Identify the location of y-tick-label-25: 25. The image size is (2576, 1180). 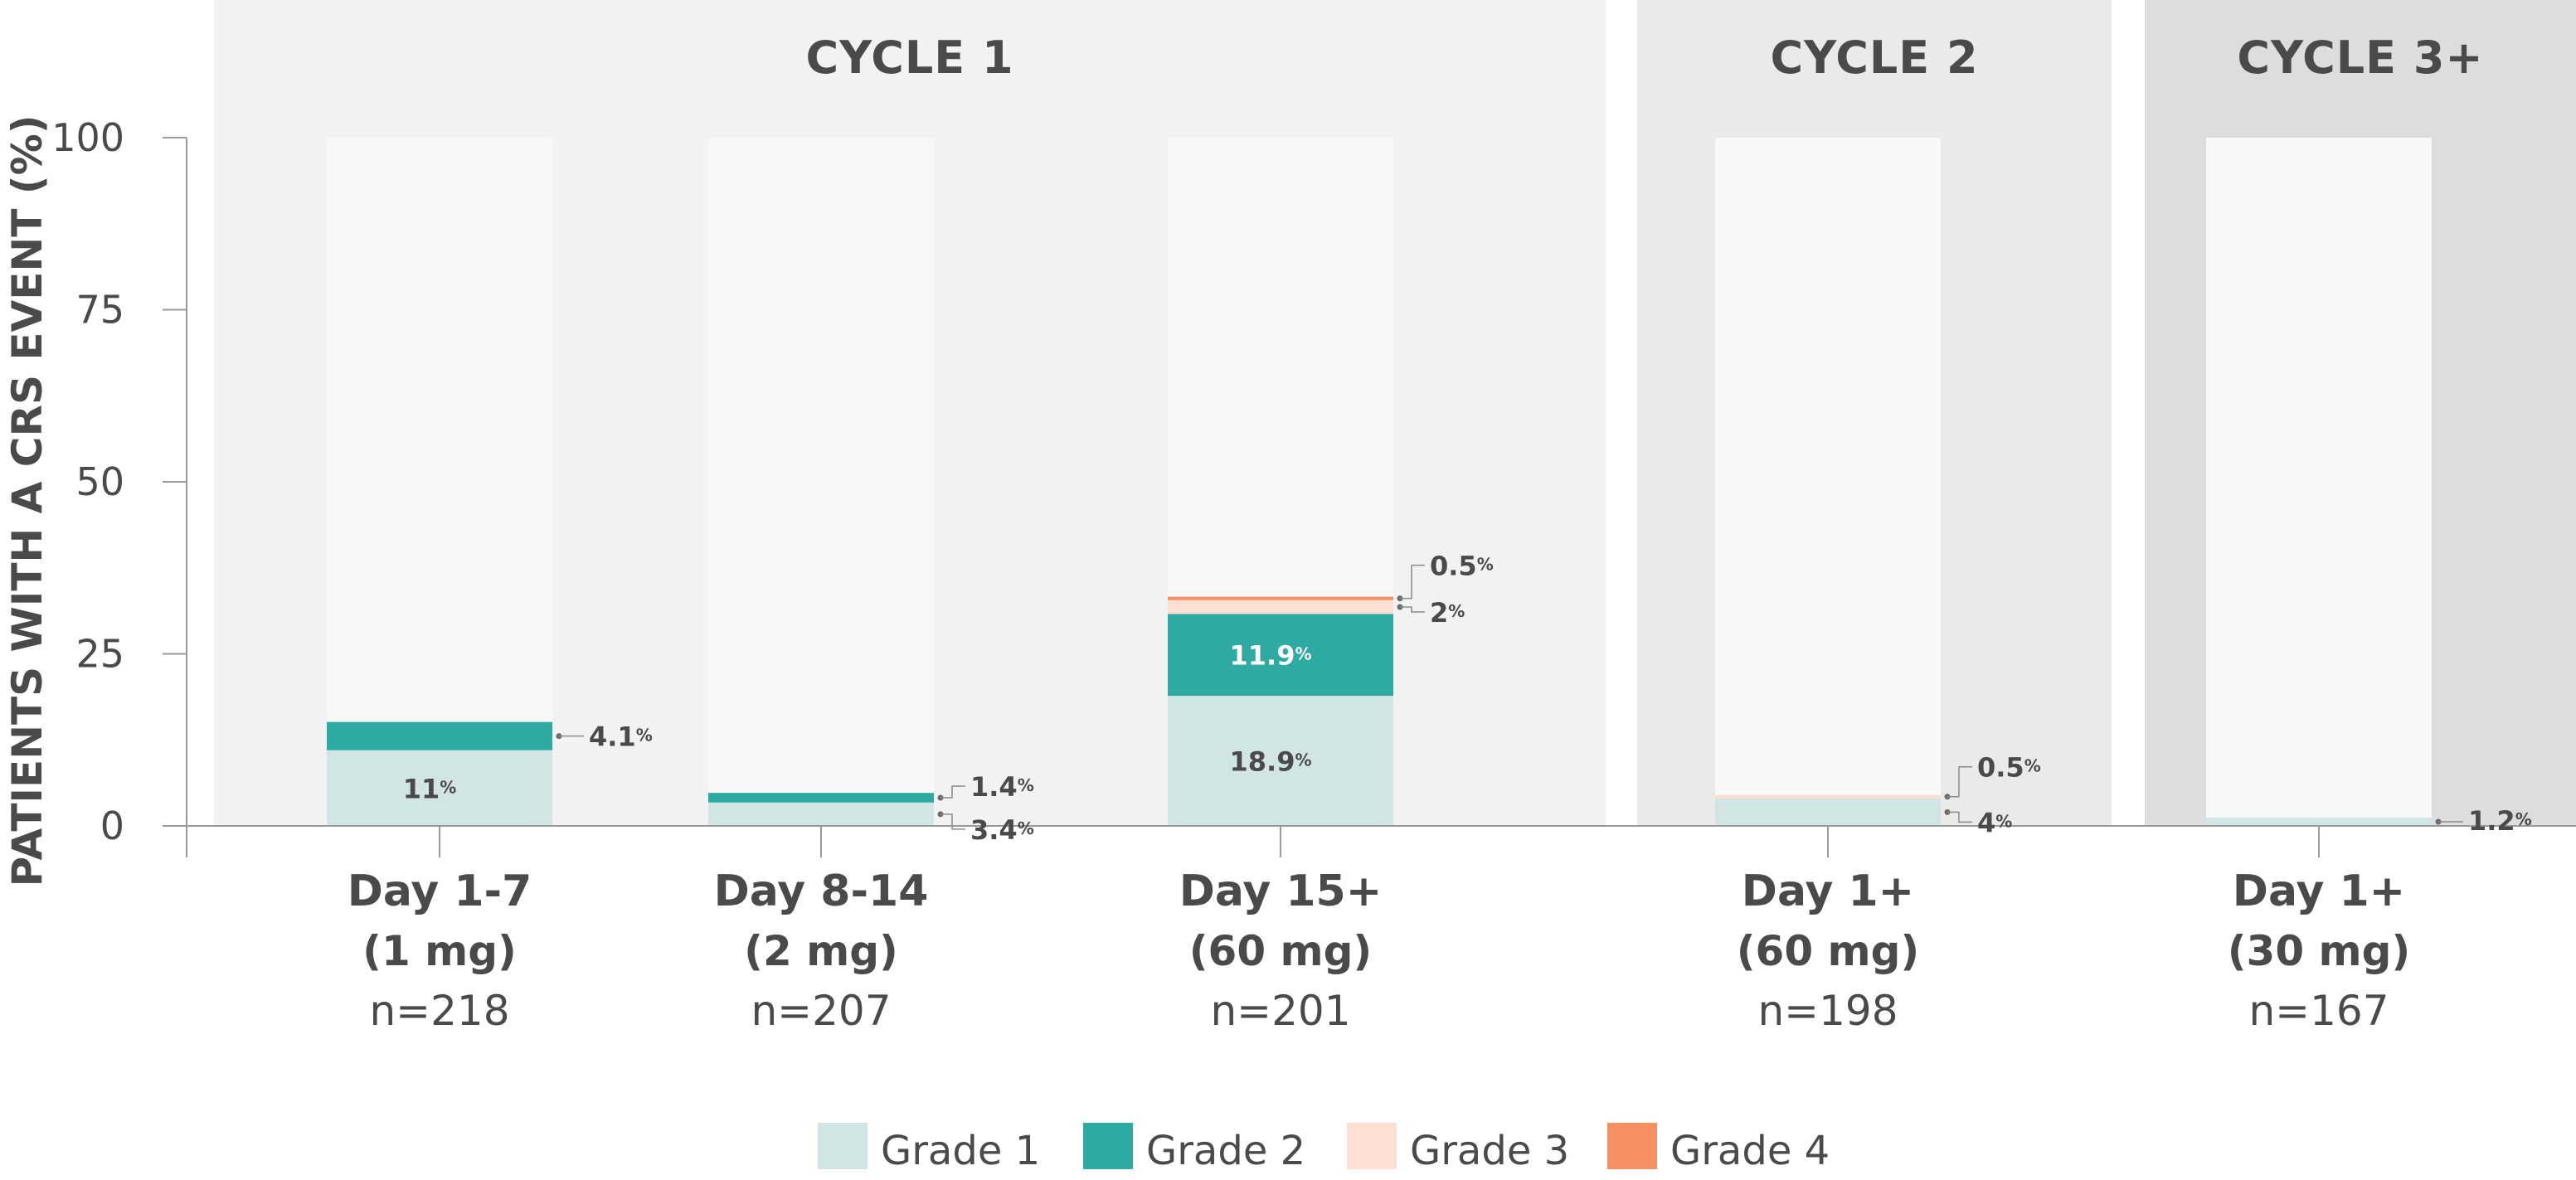
(99, 654).